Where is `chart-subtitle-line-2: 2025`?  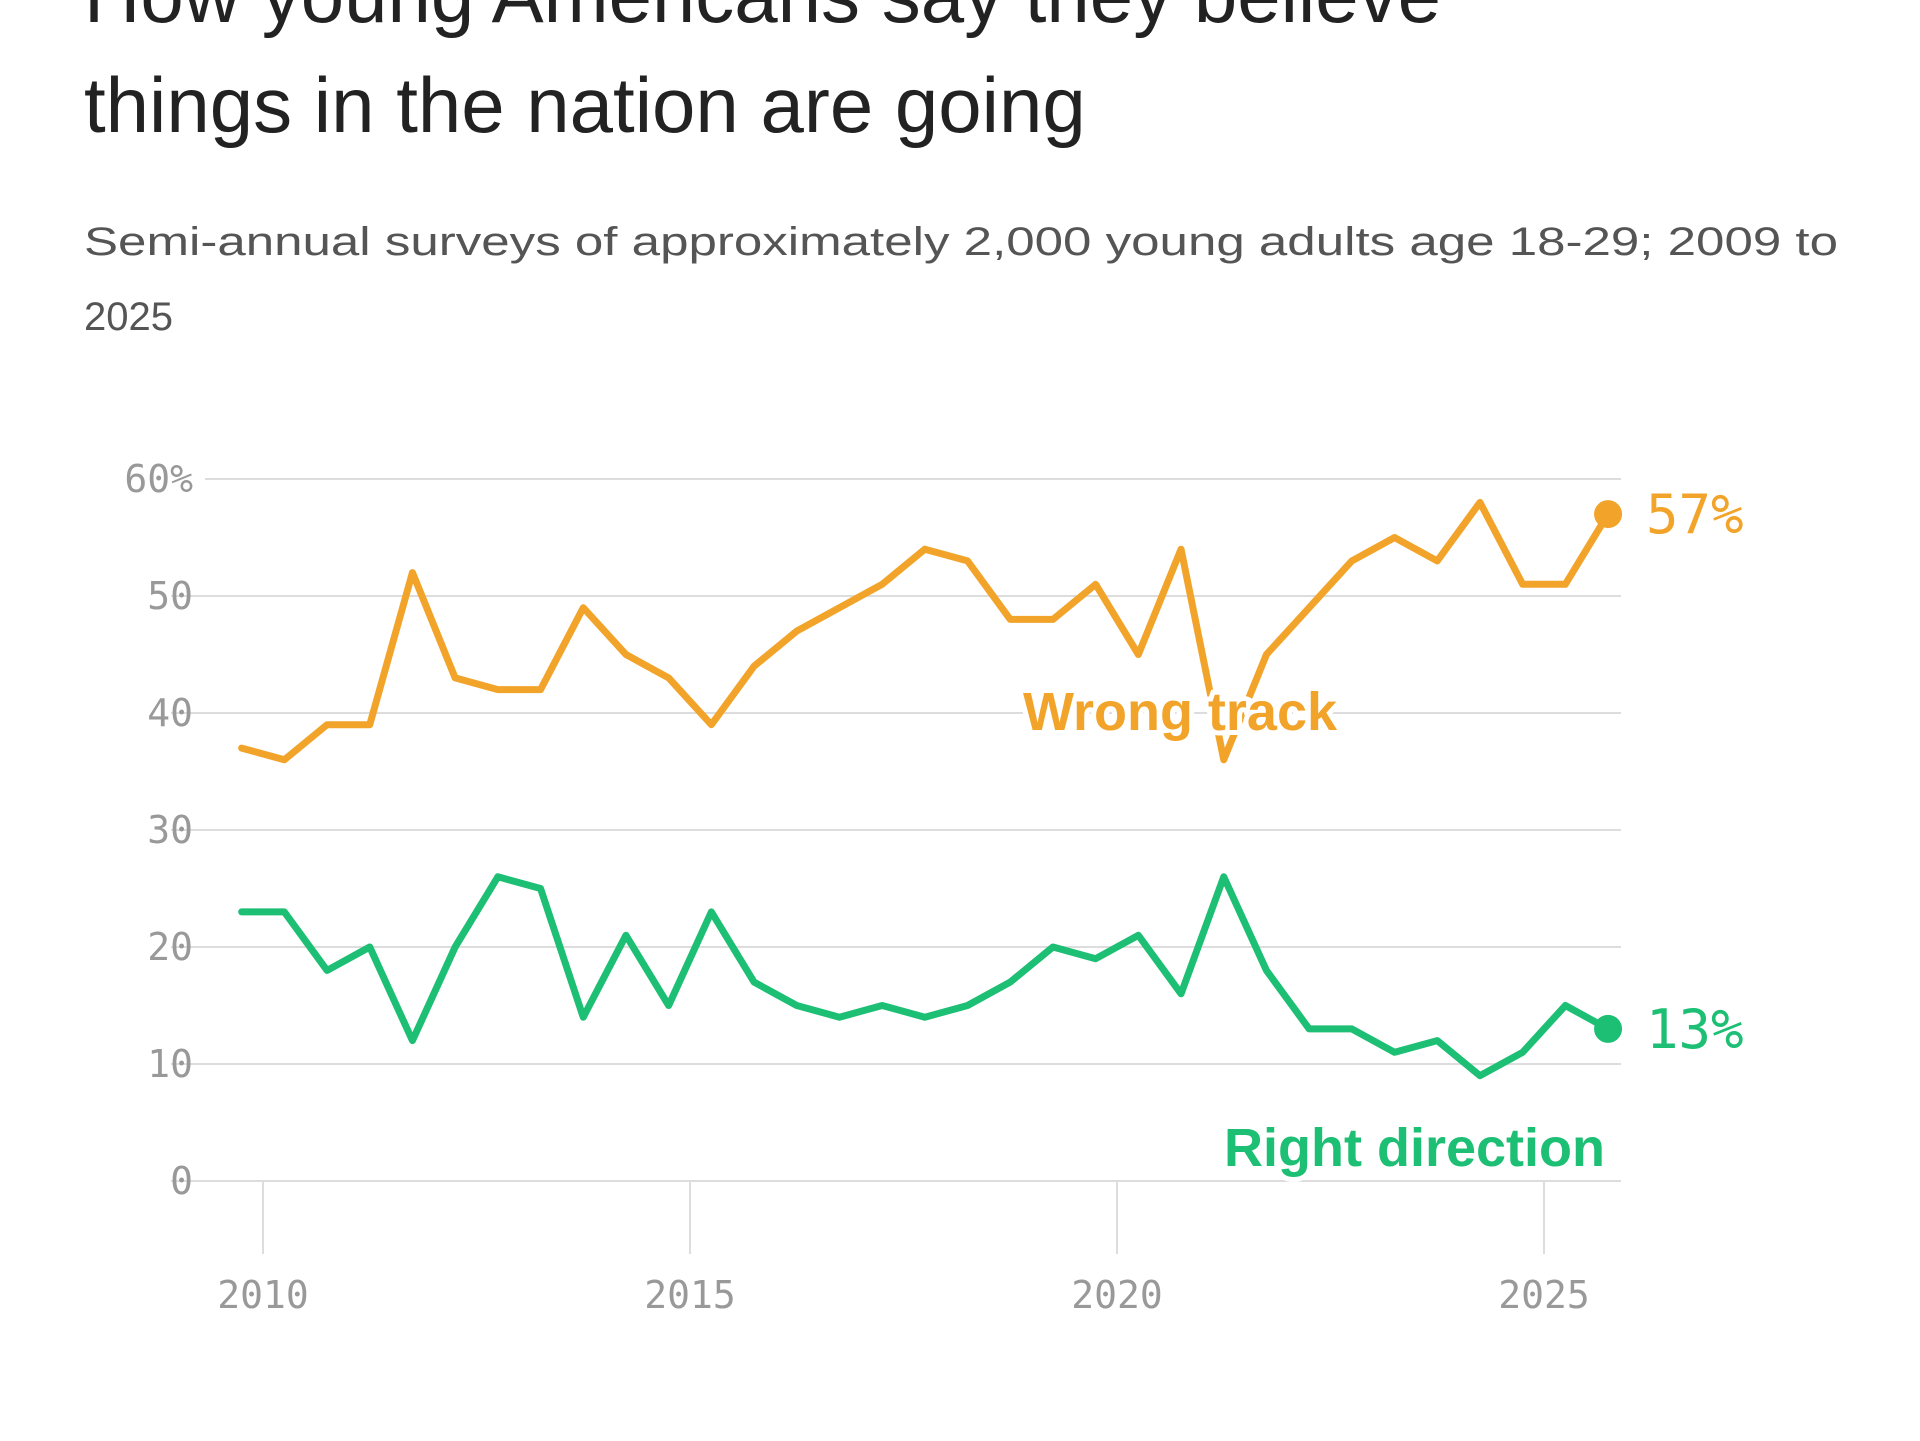
chart-subtitle-line-2: 2025 is located at coordinates (128, 317).